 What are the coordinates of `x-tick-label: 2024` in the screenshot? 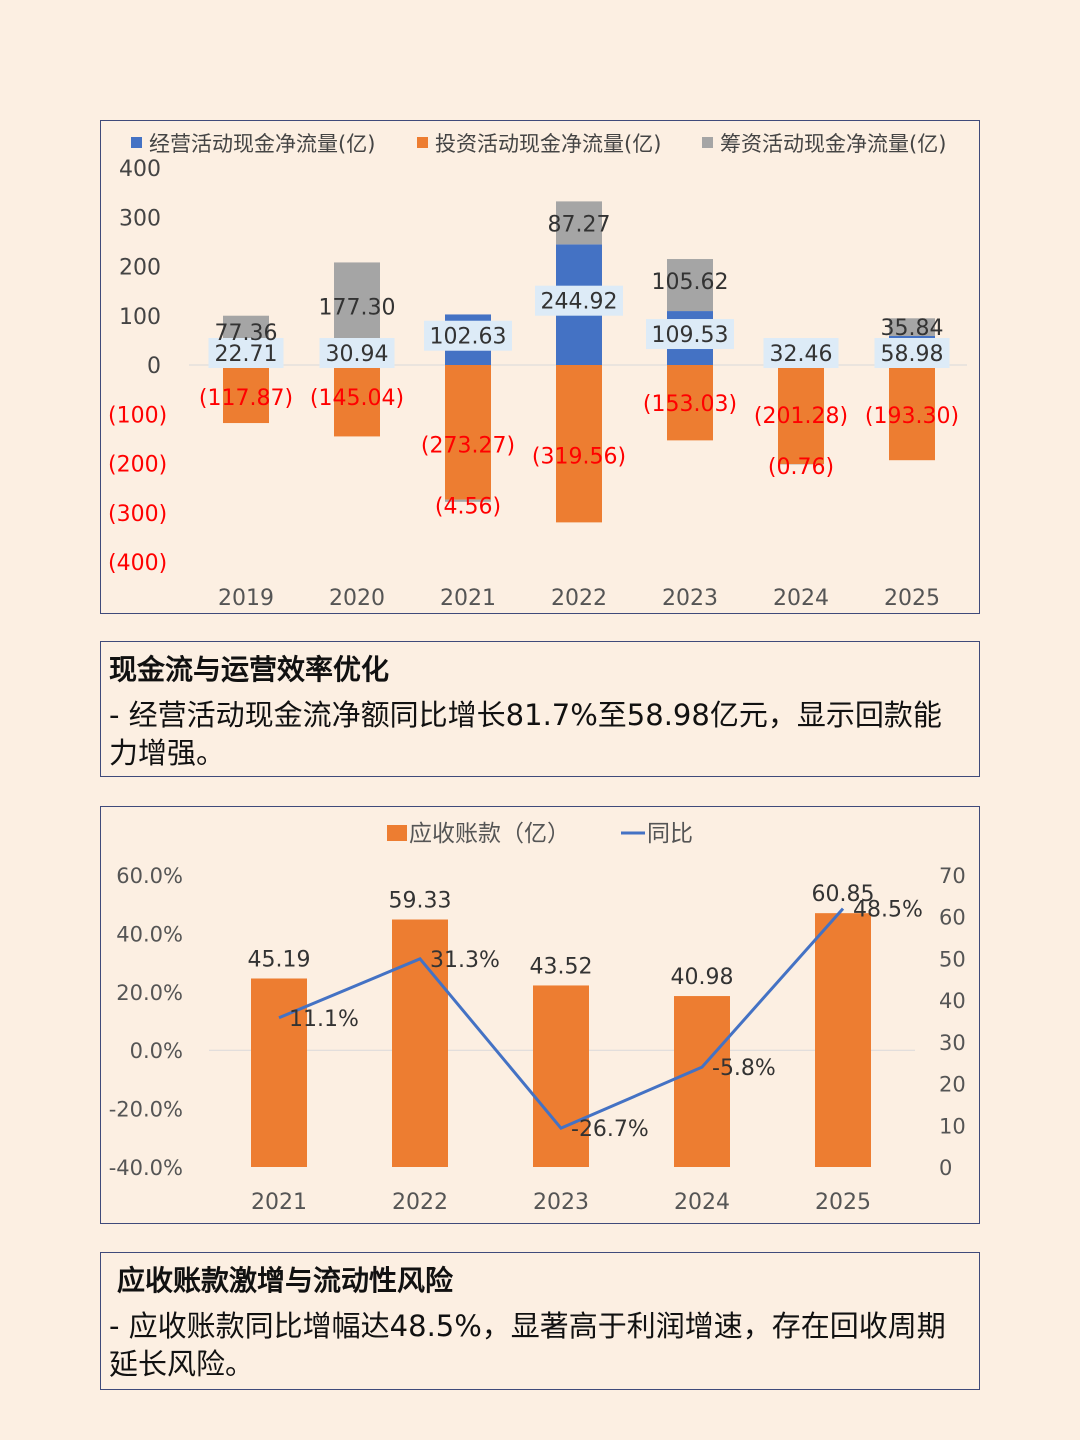 It's located at (702, 1202).